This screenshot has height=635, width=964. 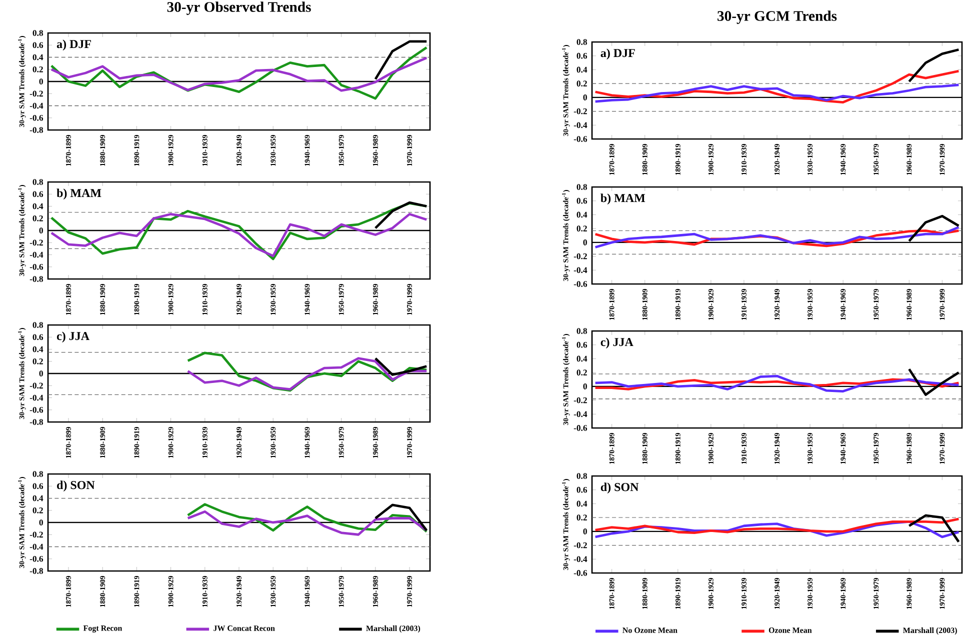 What do you see at coordinates (244, 628) in the screenshot?
I see `legend-label: JW Concat Recon` at bounding box center [244, 628].